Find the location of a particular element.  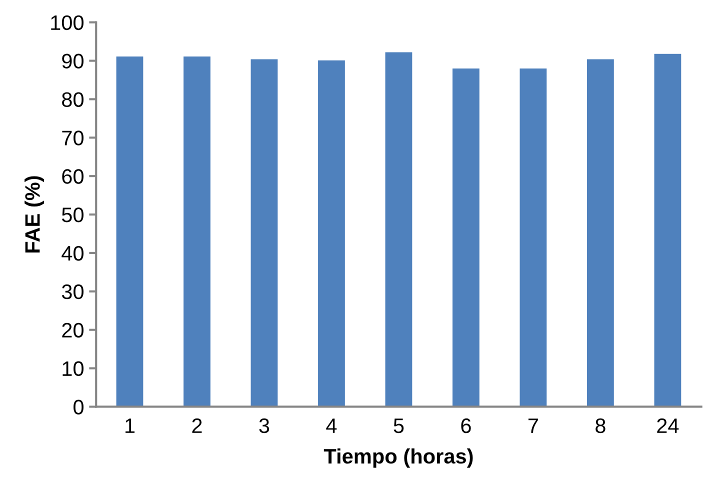

x-tick-label: 1 is located at coordinates (130, 425).